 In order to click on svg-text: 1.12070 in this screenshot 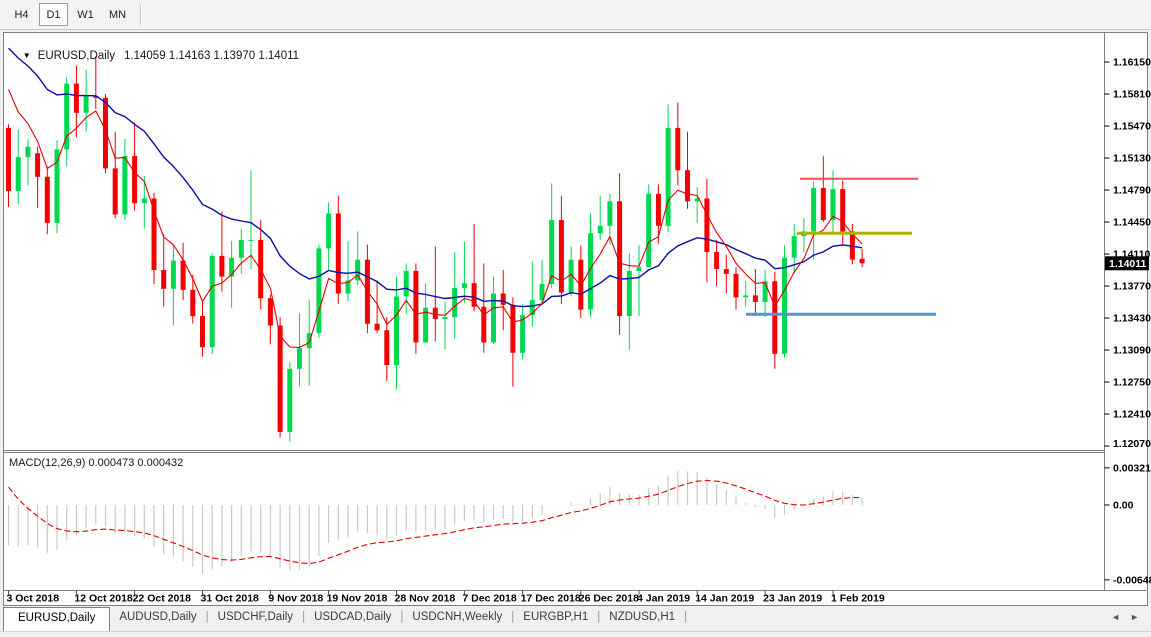, I will do `click(1132, 444)`.